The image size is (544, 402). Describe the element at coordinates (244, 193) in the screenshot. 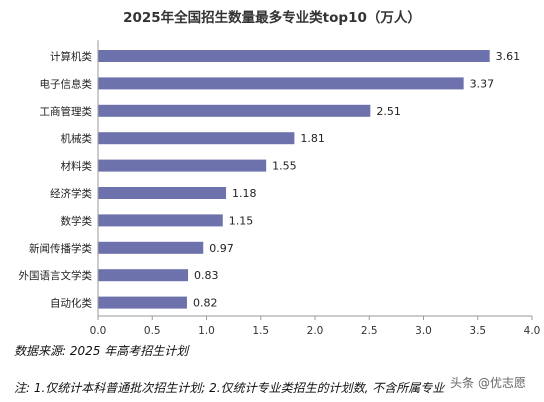

I see `value-label: 1.18` at that location.